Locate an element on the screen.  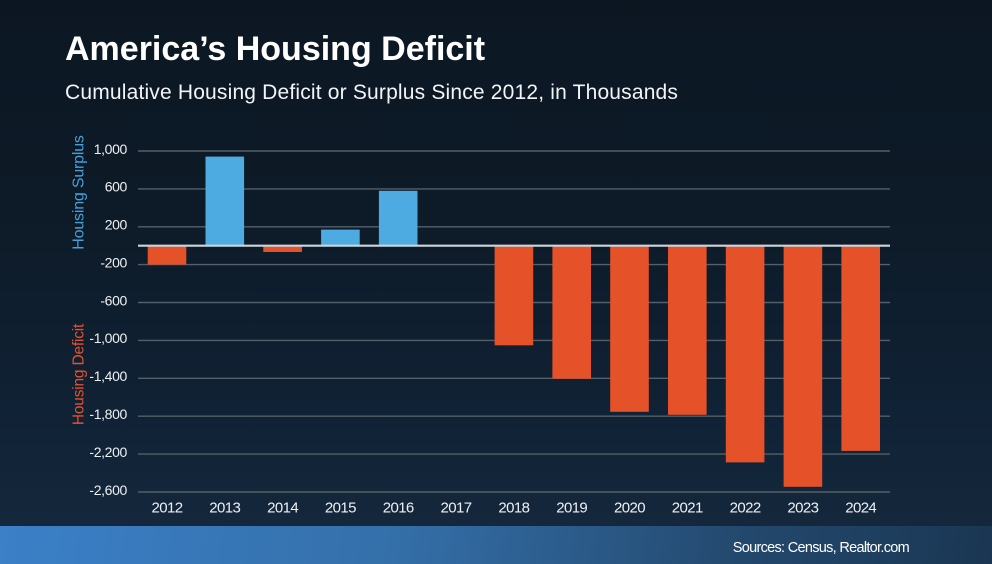
svg-text: Housing Deficit is located at coordinates (79, 374).